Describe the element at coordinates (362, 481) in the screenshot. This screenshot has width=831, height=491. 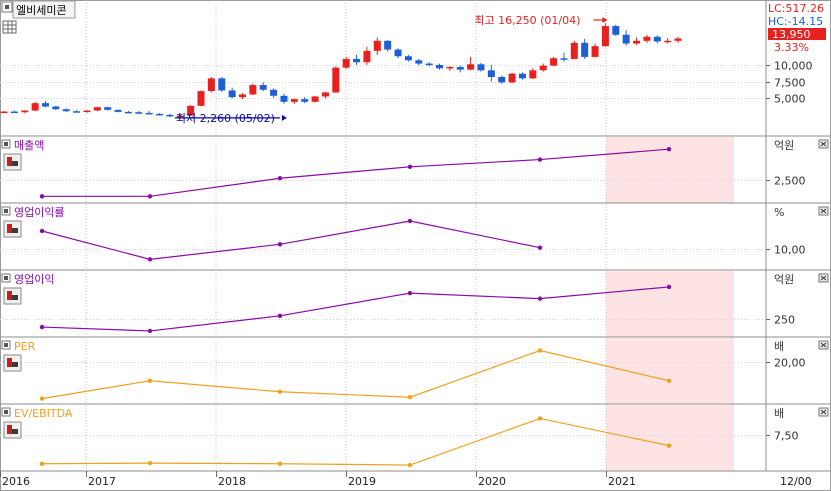
I see `year-label: 2019` at that location.